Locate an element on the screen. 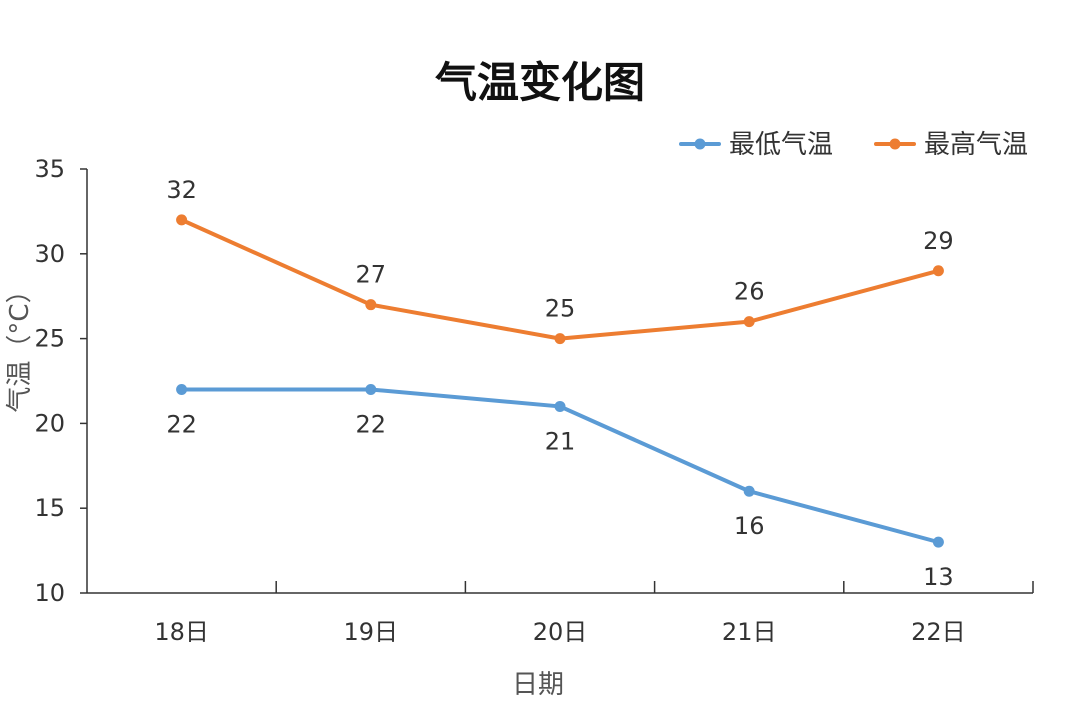 This screenshot has height=725, width=1080. legend-item: 最低气温 is located at coordinates (756, 145).